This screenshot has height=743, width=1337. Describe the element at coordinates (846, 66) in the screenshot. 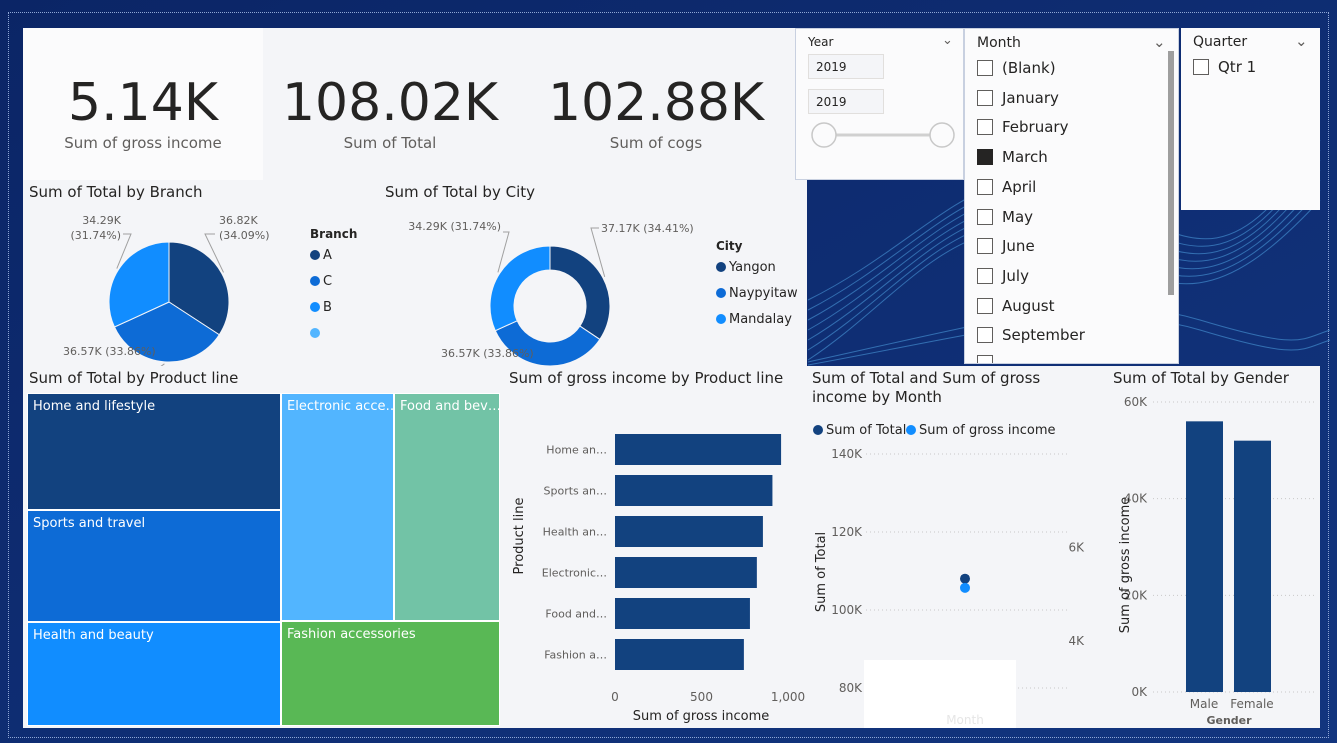

I see `year-from-input: 2019` at that location.